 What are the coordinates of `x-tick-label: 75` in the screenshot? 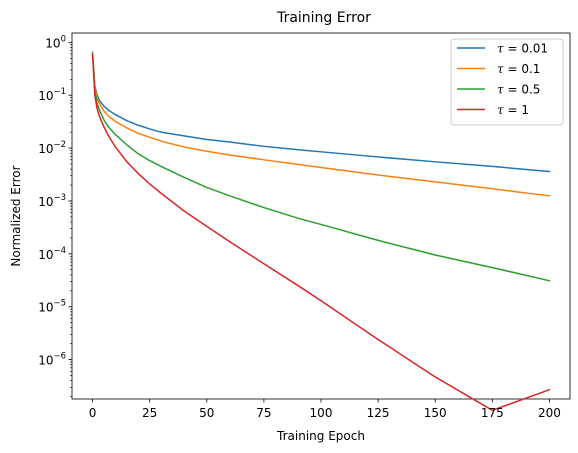 It's located at (263, 413).